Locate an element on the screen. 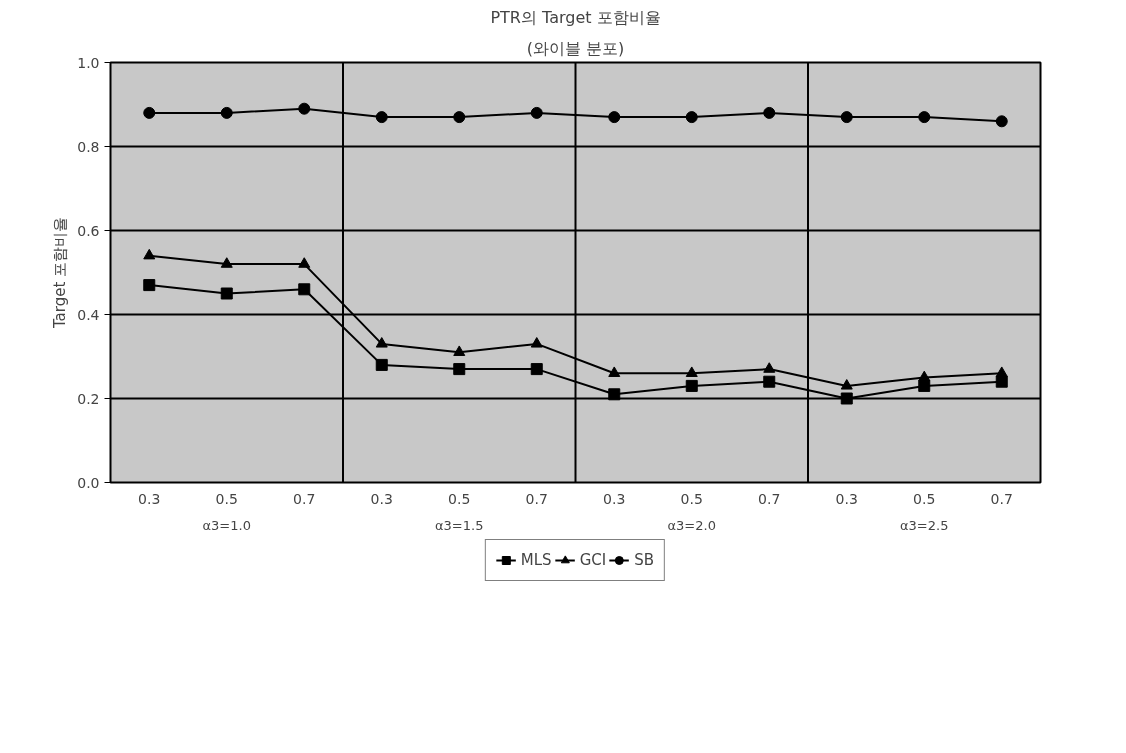 The image size is (1126, 753). legend-label: GCI is located at coordinates (593, 560).